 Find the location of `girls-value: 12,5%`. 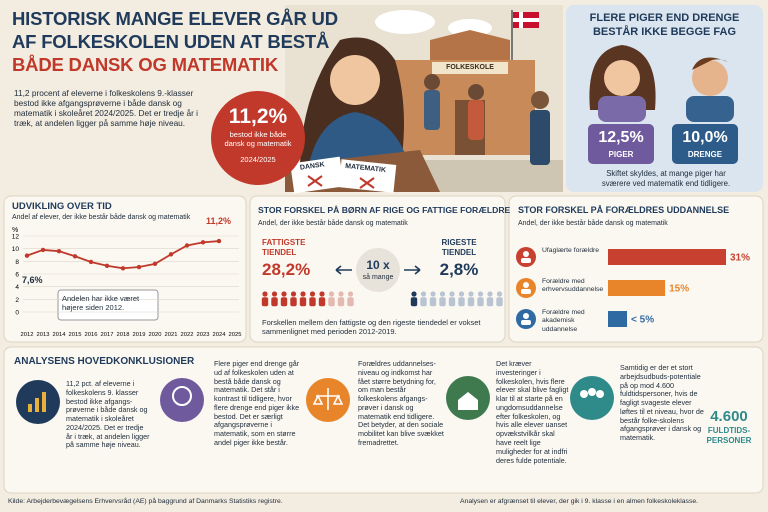

girls-value: 12,5% is located at coordinates (621, 137).